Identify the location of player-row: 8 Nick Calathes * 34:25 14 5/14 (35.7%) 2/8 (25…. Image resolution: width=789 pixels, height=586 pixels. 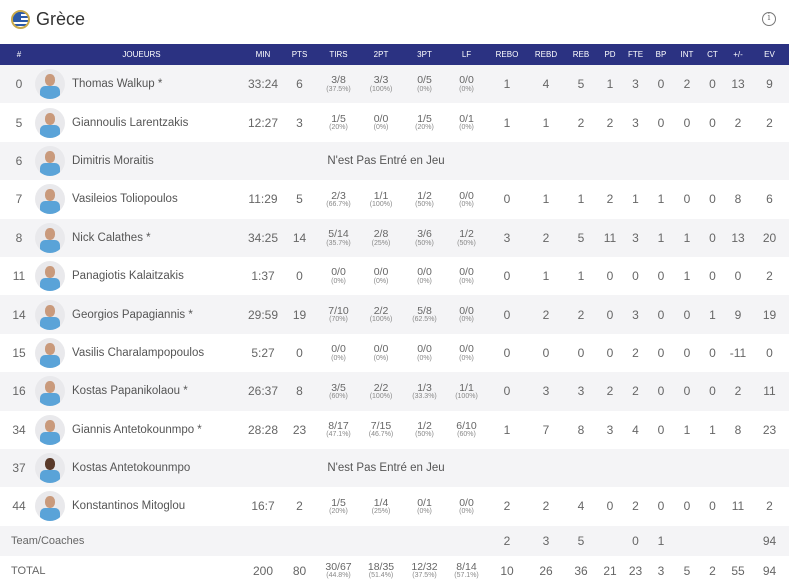
(394, 237).